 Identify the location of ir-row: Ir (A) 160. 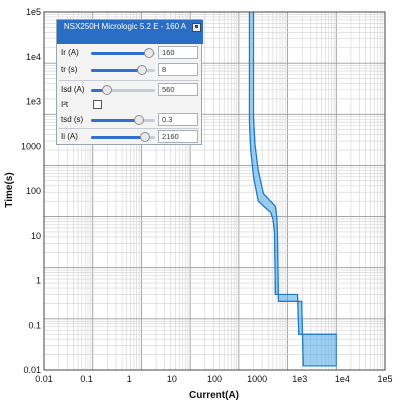
(130, 53).